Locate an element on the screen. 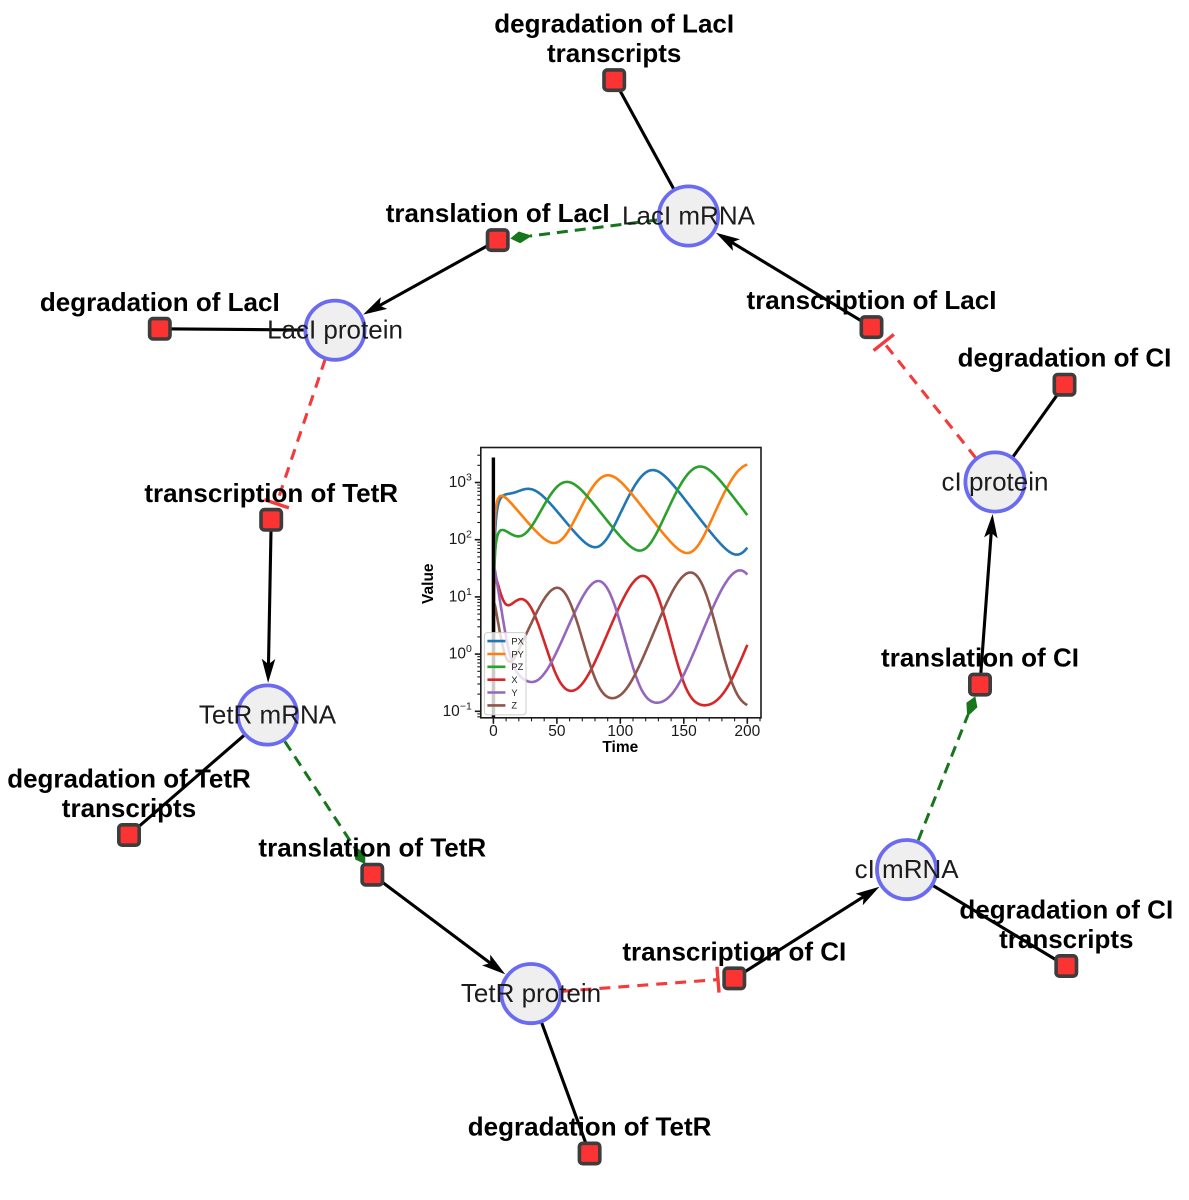 Image resolution: width=1189 pixels, height=1200 pixels. svg-text: PZ is located at coordinates (517, 667).